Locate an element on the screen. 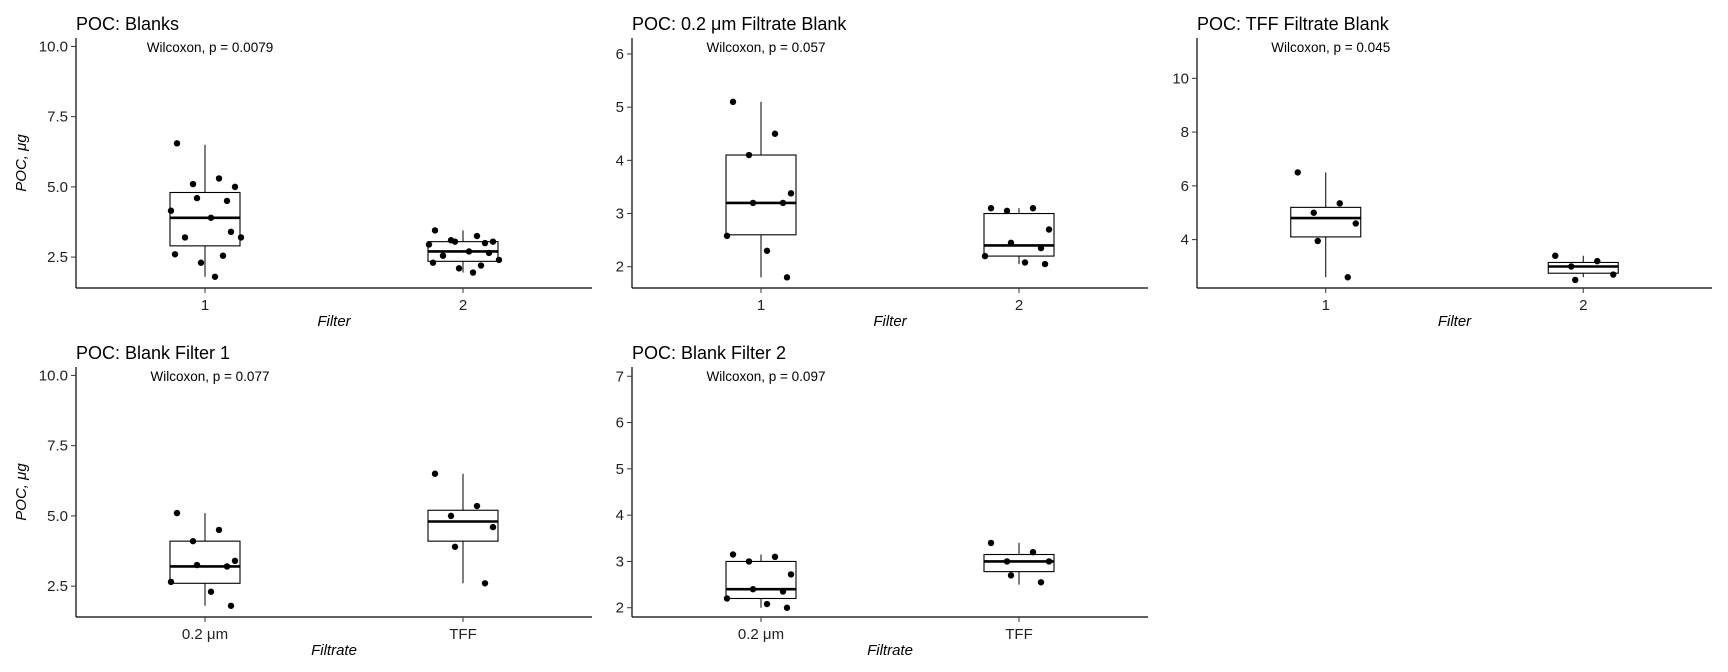 The height and width of the screenshot is (672, 1728). y-tick-label: 6 is located at coordinates (620, 423).